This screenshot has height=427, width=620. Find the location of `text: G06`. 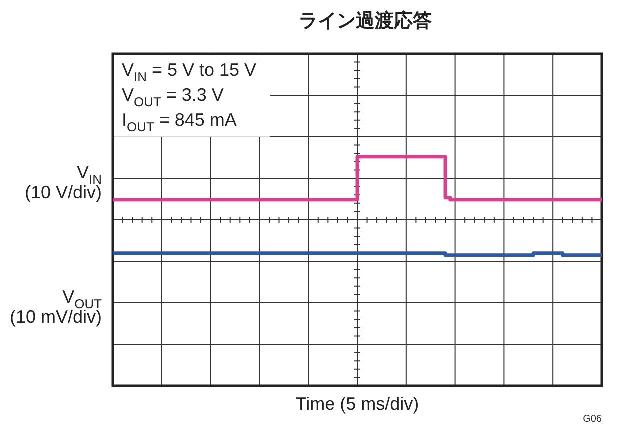

text: G06 is located at coordinates (592, 419).